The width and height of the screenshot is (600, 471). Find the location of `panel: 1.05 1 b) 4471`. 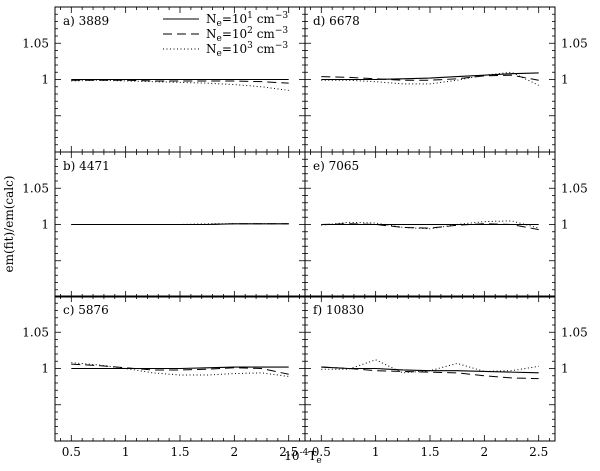

panel: 1.05 1 b) 4471 is located at coordinates (164, 224).